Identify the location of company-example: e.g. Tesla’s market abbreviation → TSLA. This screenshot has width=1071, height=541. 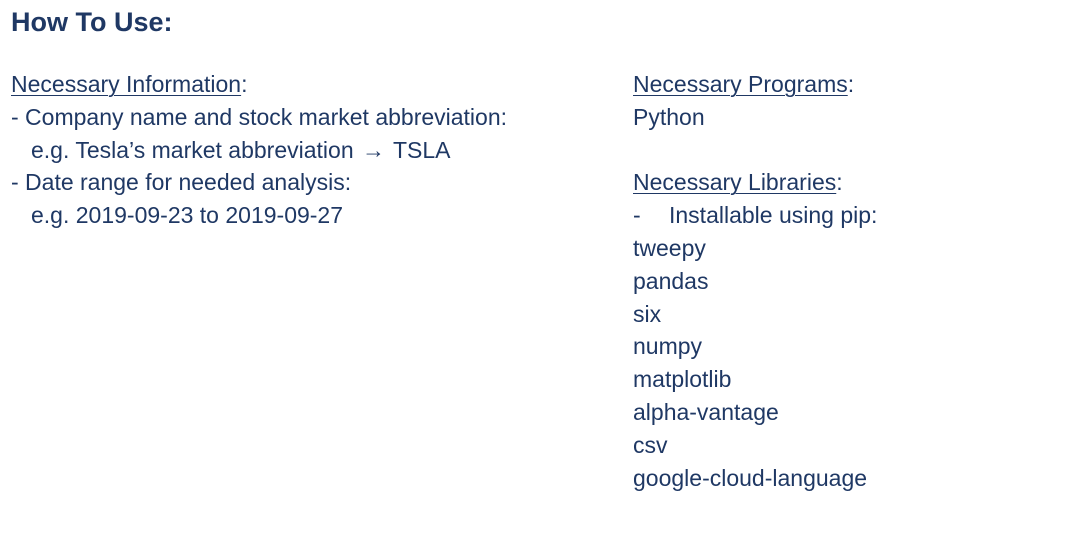
(259, 150).